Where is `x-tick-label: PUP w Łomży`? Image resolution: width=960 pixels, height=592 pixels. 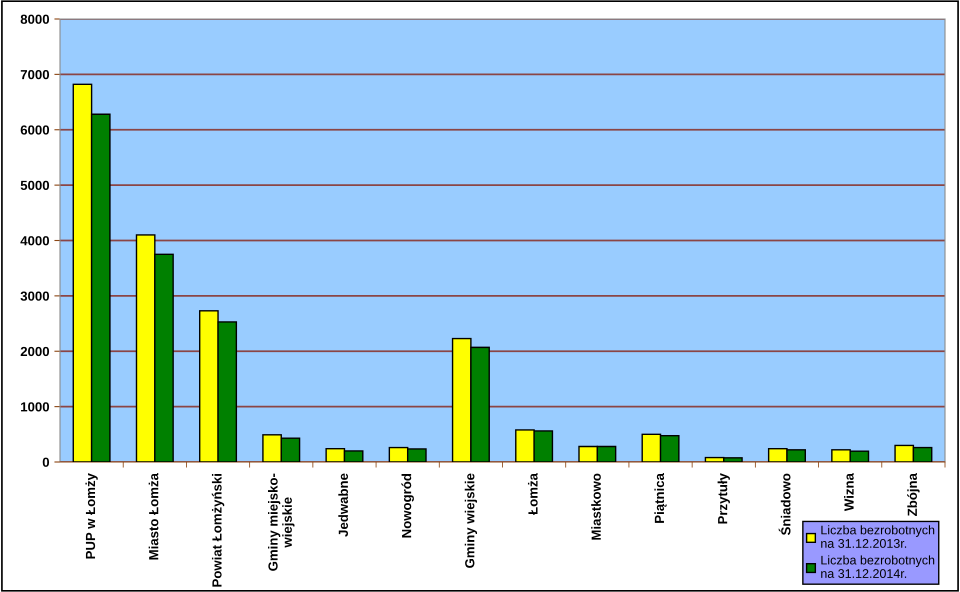
x-tick-label: PUP w Łomży is located at coordinates (91, 516).